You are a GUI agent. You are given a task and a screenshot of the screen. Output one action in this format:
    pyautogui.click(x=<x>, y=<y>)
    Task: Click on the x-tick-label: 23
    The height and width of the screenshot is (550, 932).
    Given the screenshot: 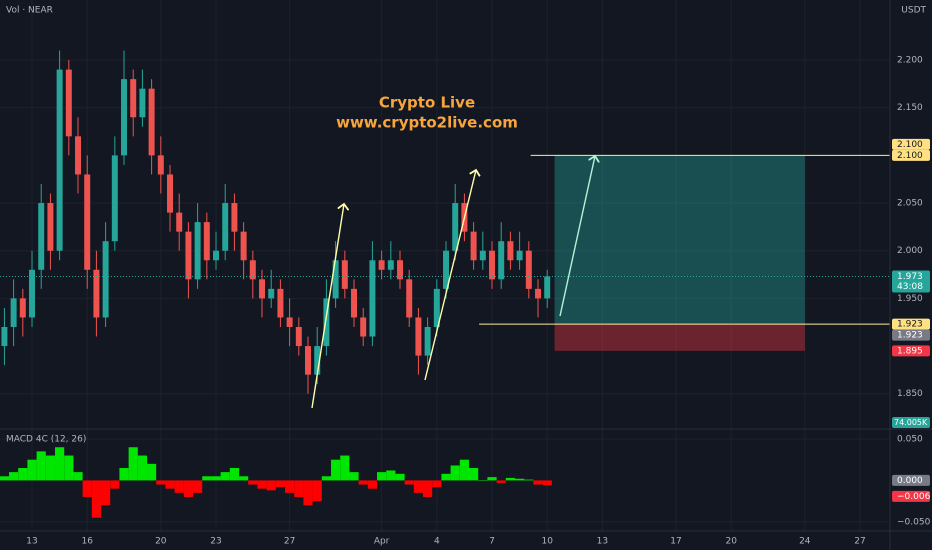 What is the action you would take?
    pyautogui.click(x=215, y=542)
    